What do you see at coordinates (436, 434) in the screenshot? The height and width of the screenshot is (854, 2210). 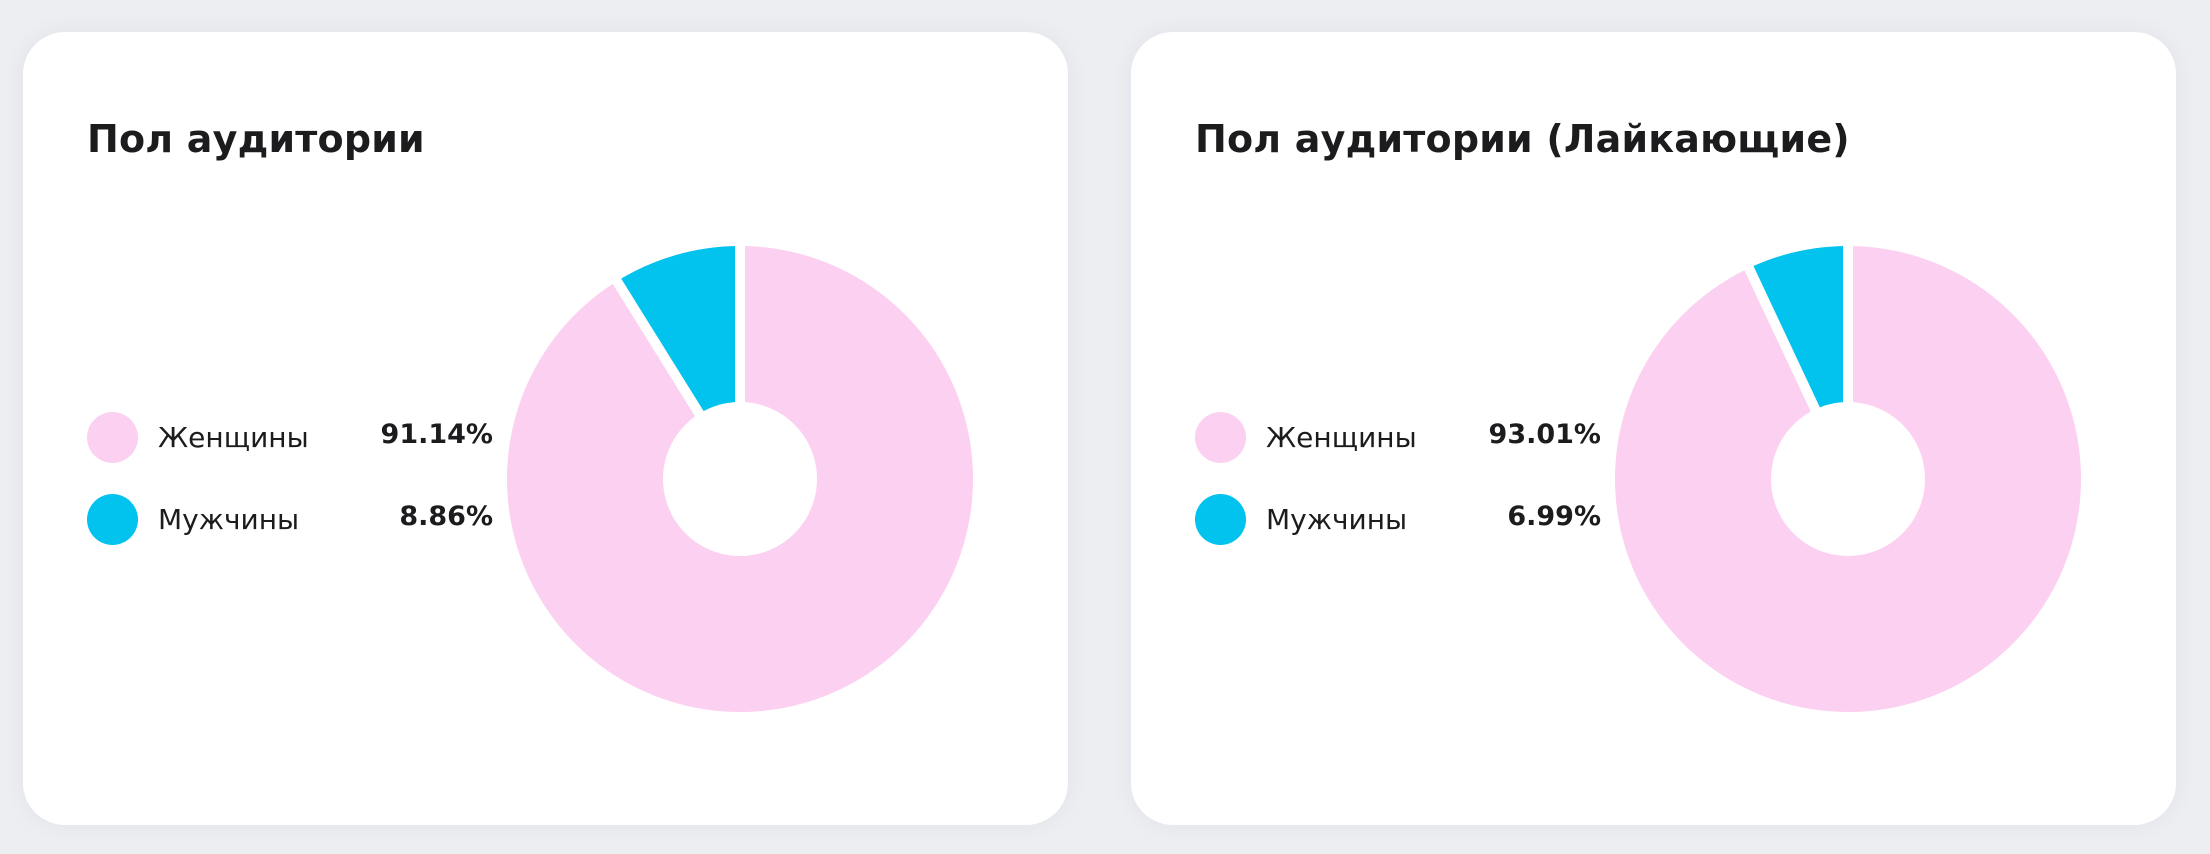 I see `legend-value: 91.14%` at bounding box center [436, 434].